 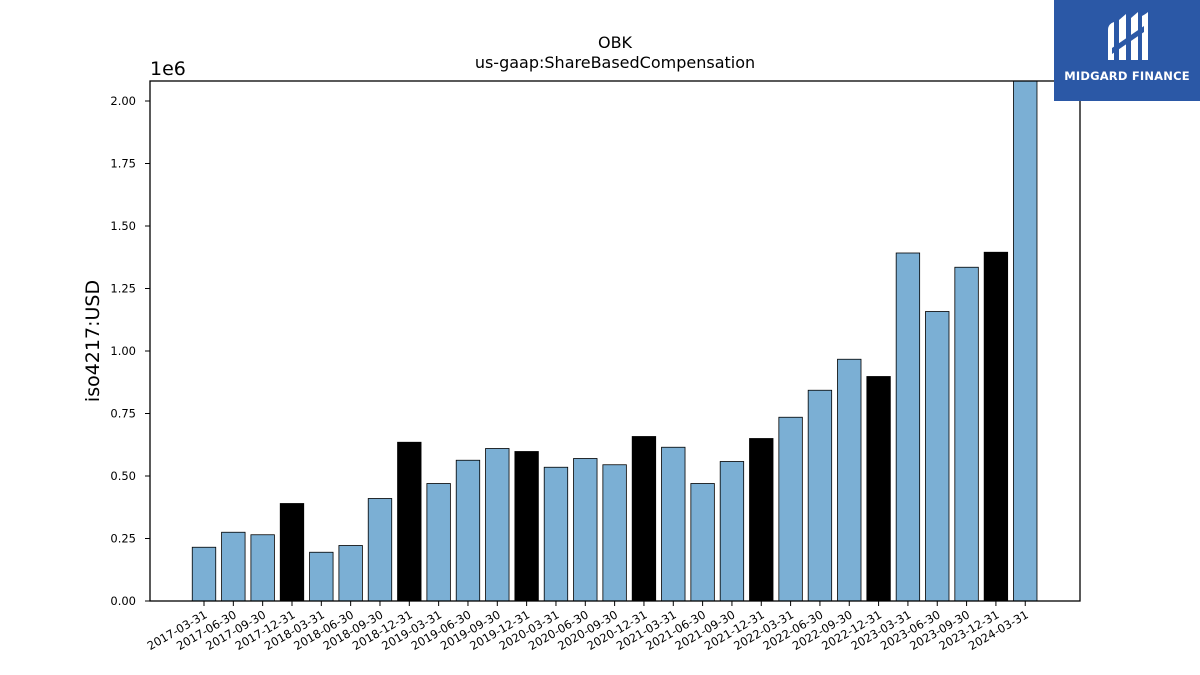 What do you see at coordinates (1128, 36) in the screenshot?
I see `midgard-logo-icon` at bounding box center [1128, 36].